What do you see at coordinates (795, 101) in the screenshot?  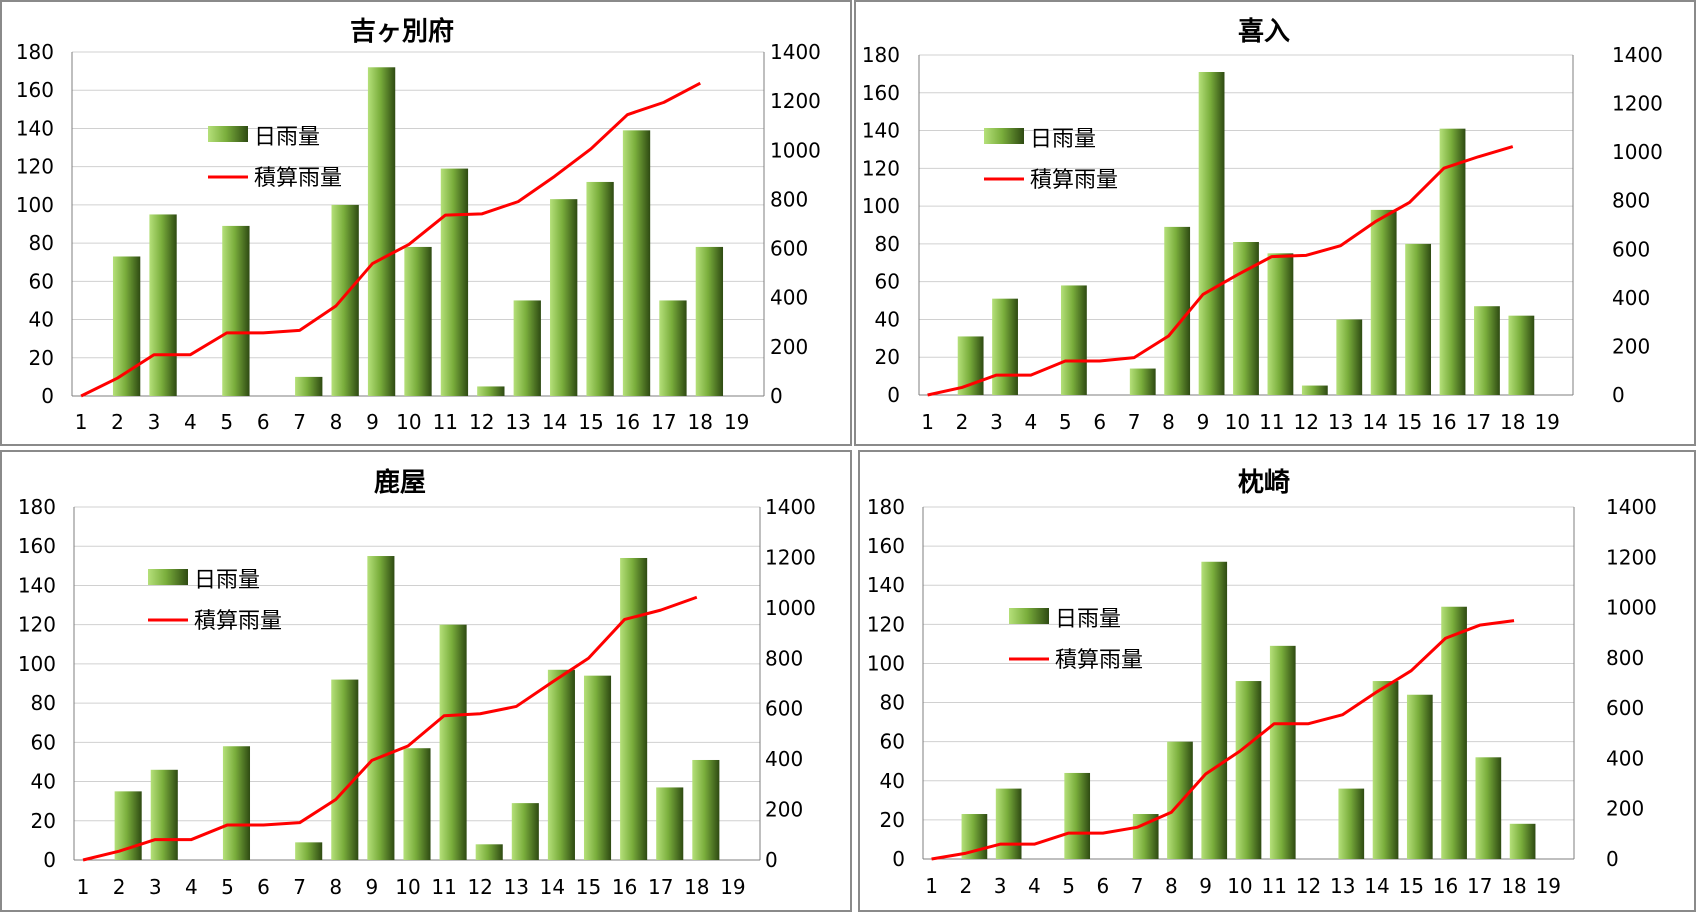 I see `y2-tick-label: 1200` at bounding box center [795, 101].